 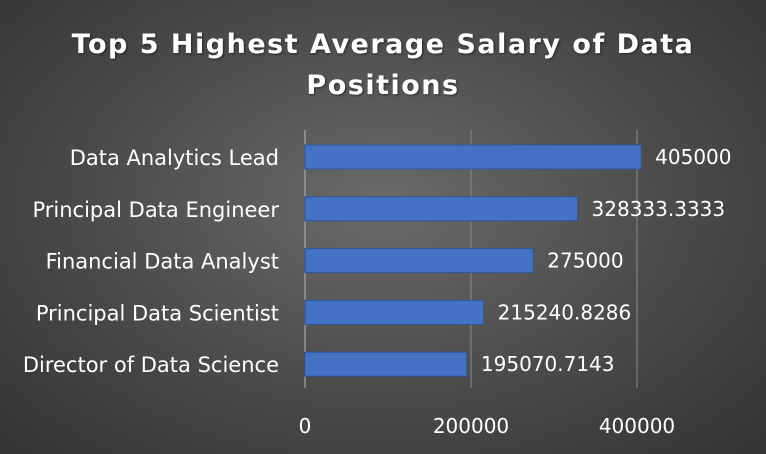 What do you see at coordinates (548, 364) in the screenshot?
I see `data-label: 195070.7143` at bounding box center [548, 364].